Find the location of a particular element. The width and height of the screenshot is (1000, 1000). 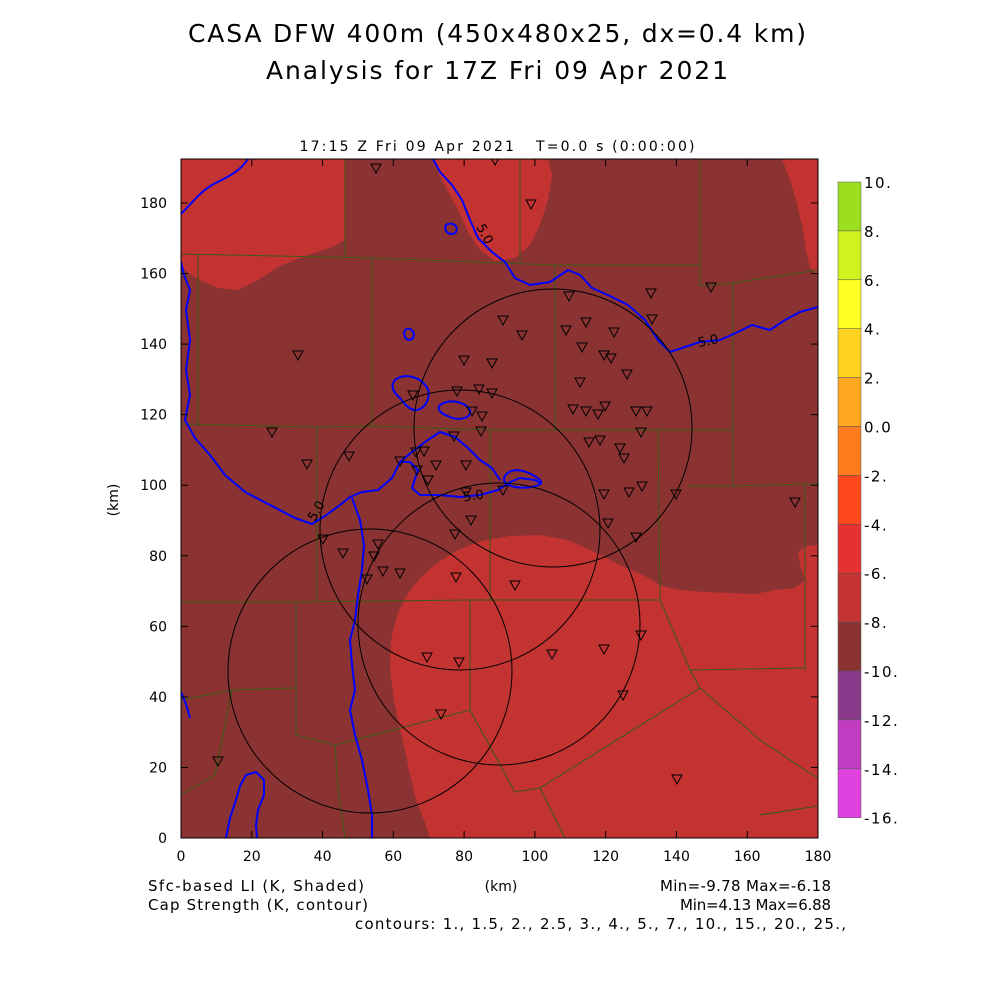

colorbar-label: -12. is located at coordinates (881, 721).